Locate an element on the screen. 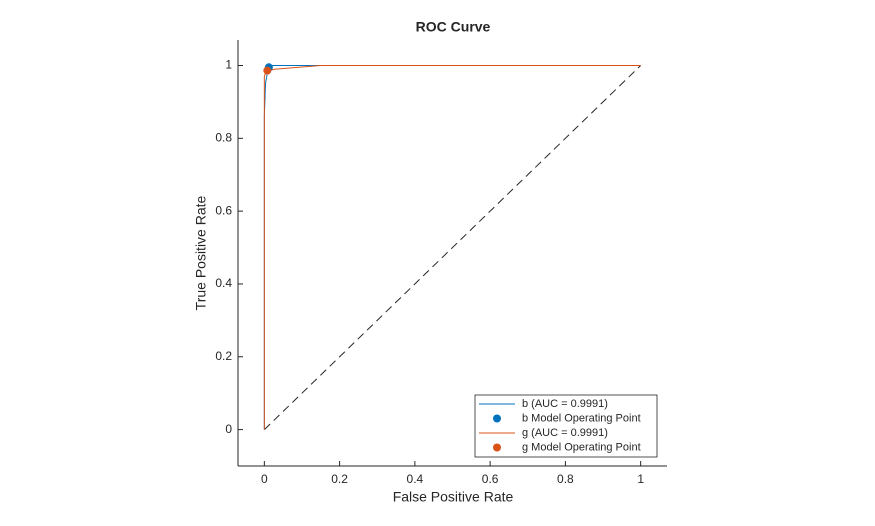  y-axis-label: True Positive Rate is located at coordinates (201, 252).